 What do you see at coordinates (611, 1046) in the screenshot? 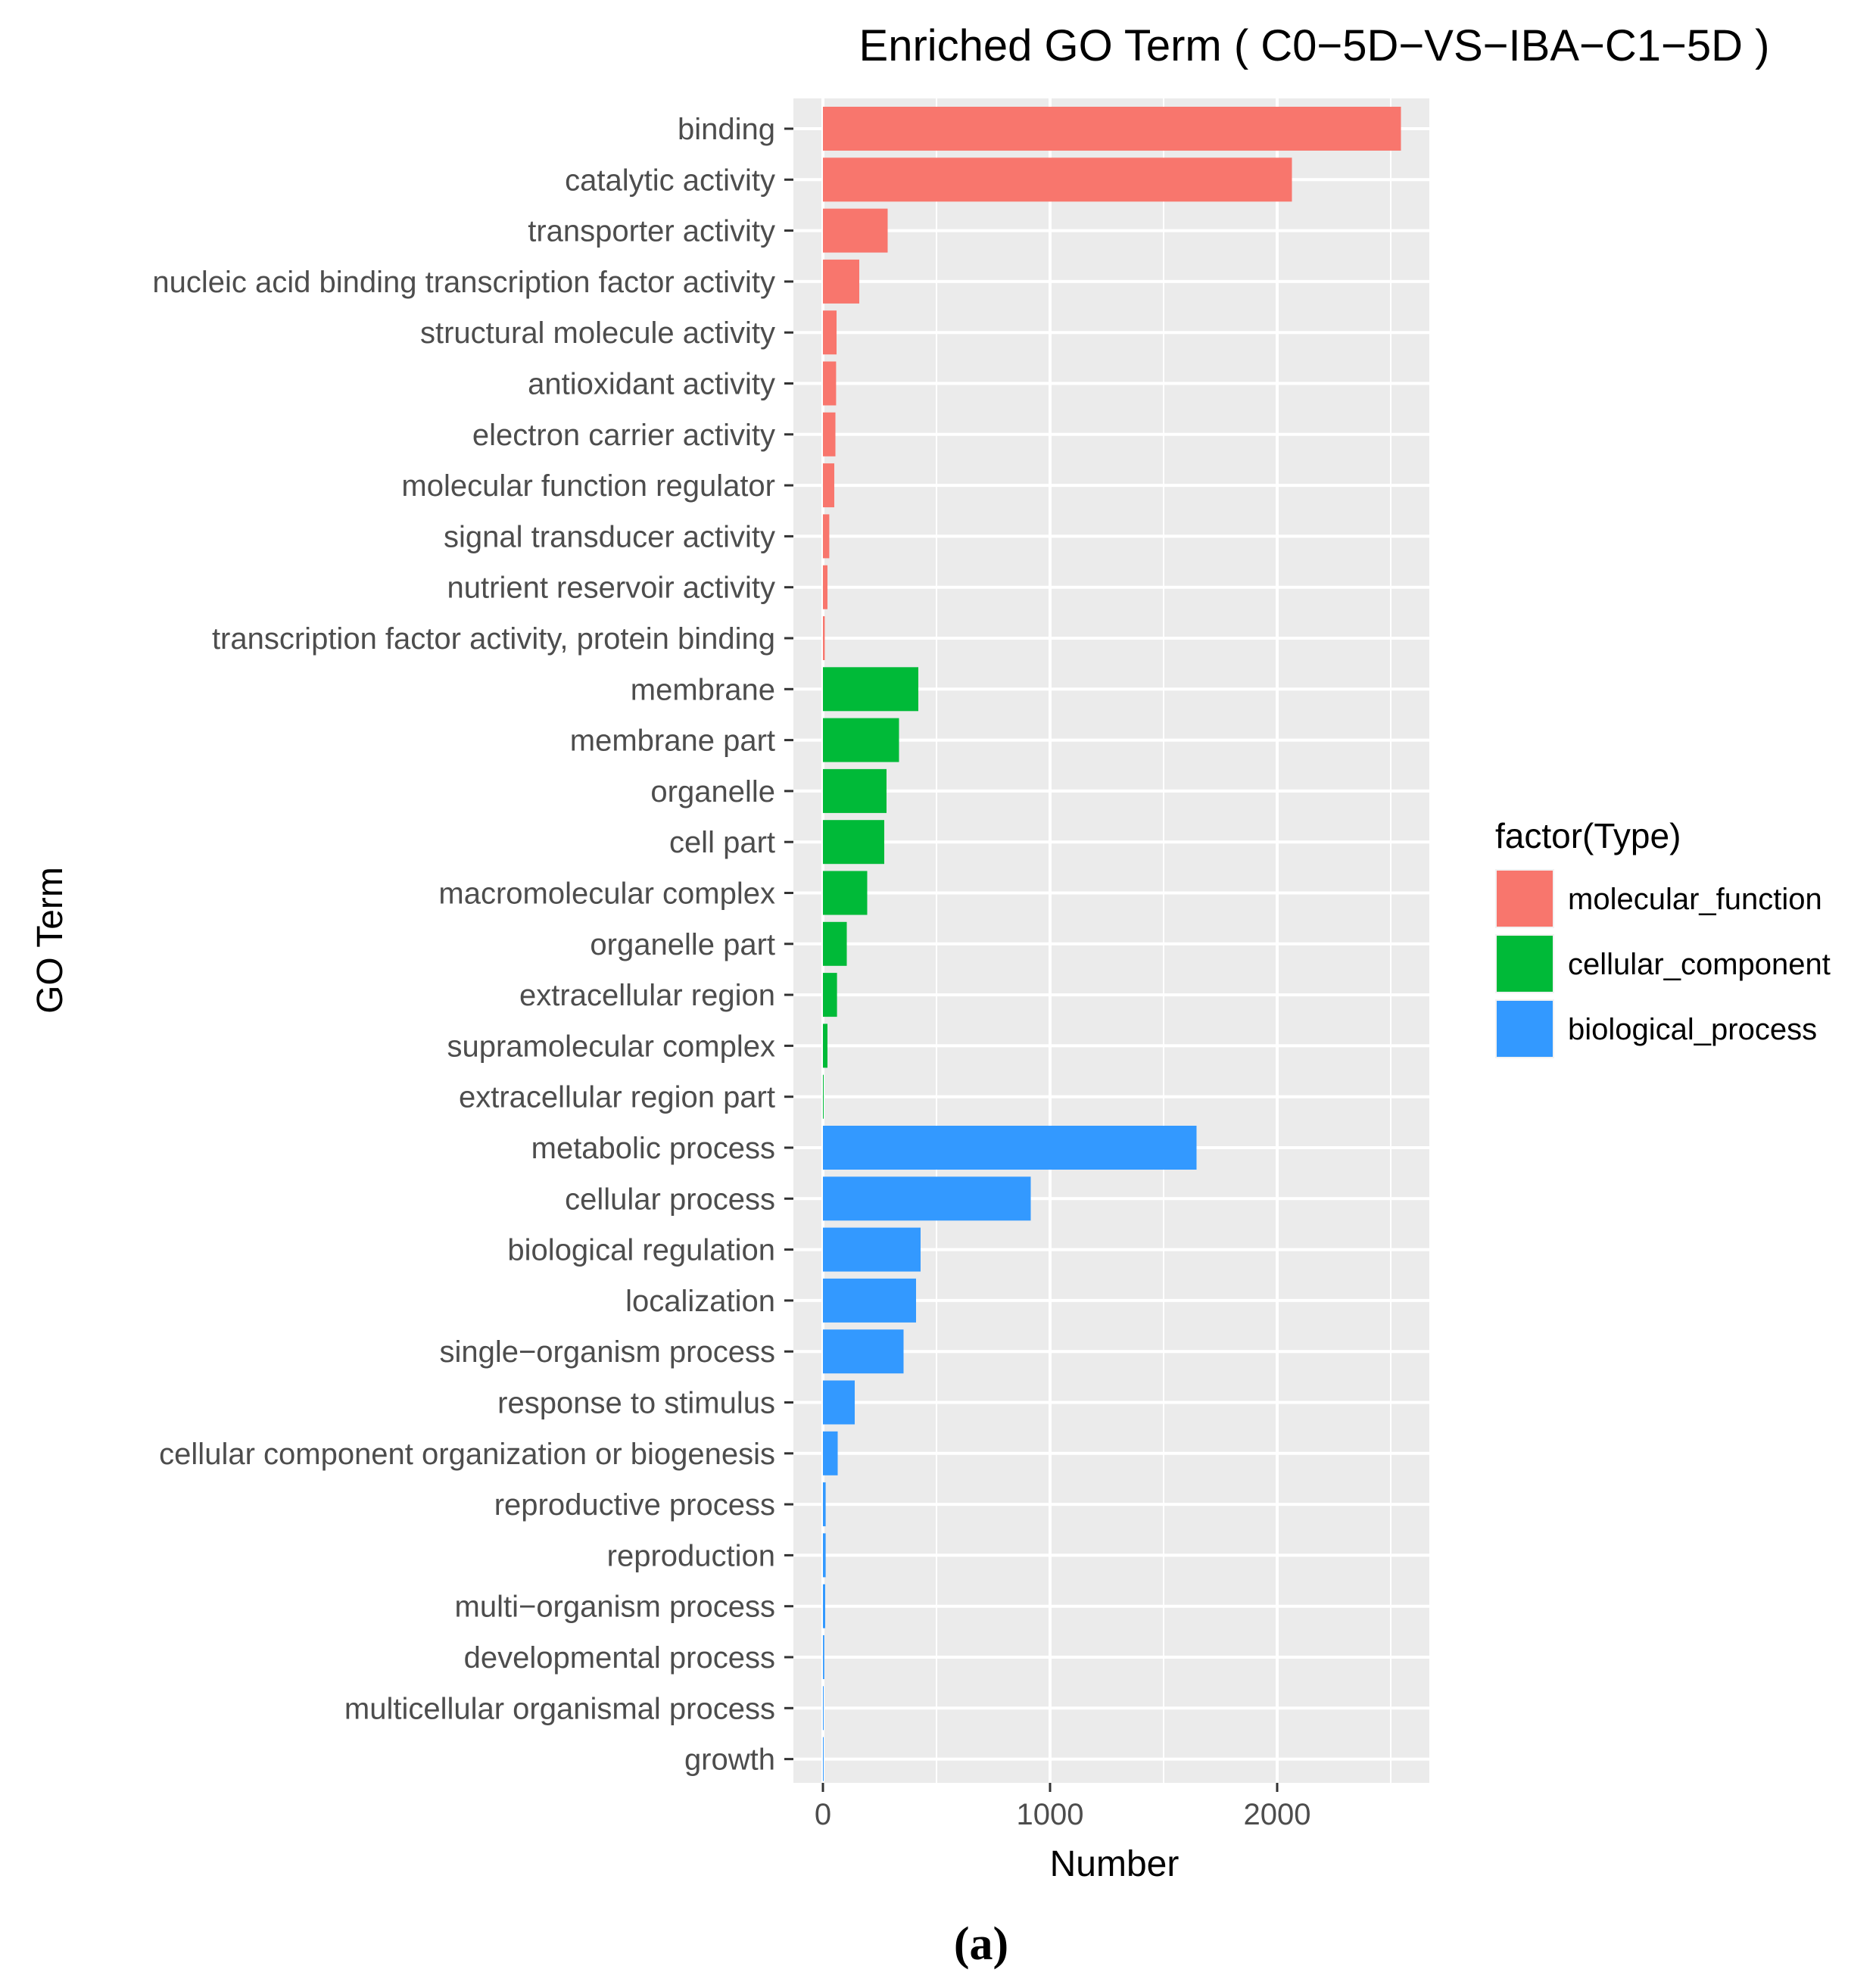
I see `y-tick-label: supramolecular complex` at bounding box center [611, 1046].